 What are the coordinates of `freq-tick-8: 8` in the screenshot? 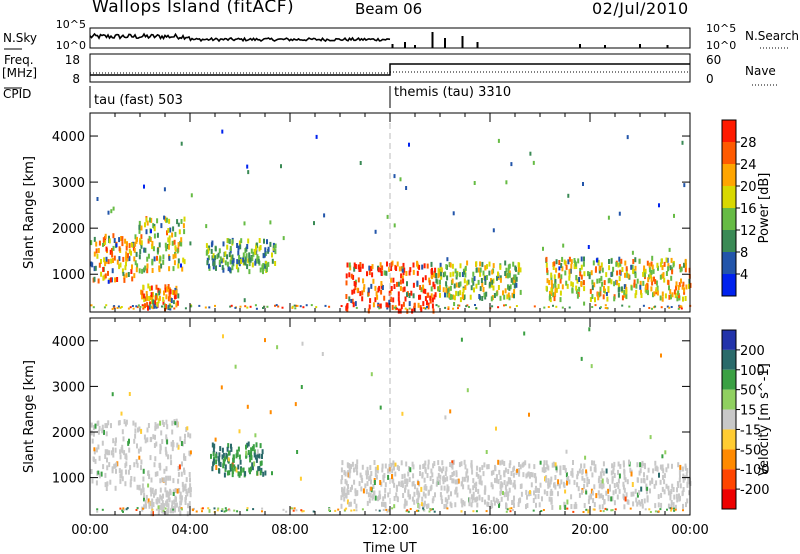 It's located at (76, 79).